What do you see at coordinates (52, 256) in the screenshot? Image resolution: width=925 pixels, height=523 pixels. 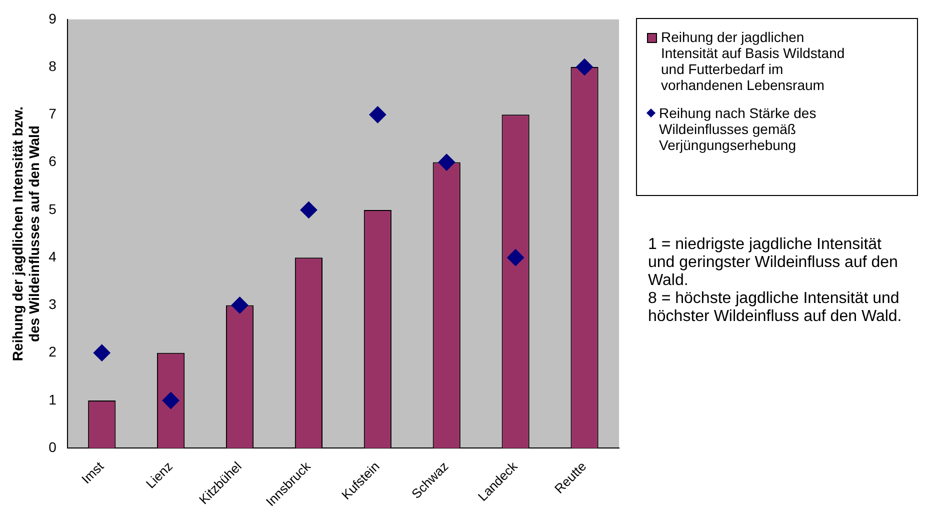 I see `y-tick-label: 4` at bounding box center [52, 256].